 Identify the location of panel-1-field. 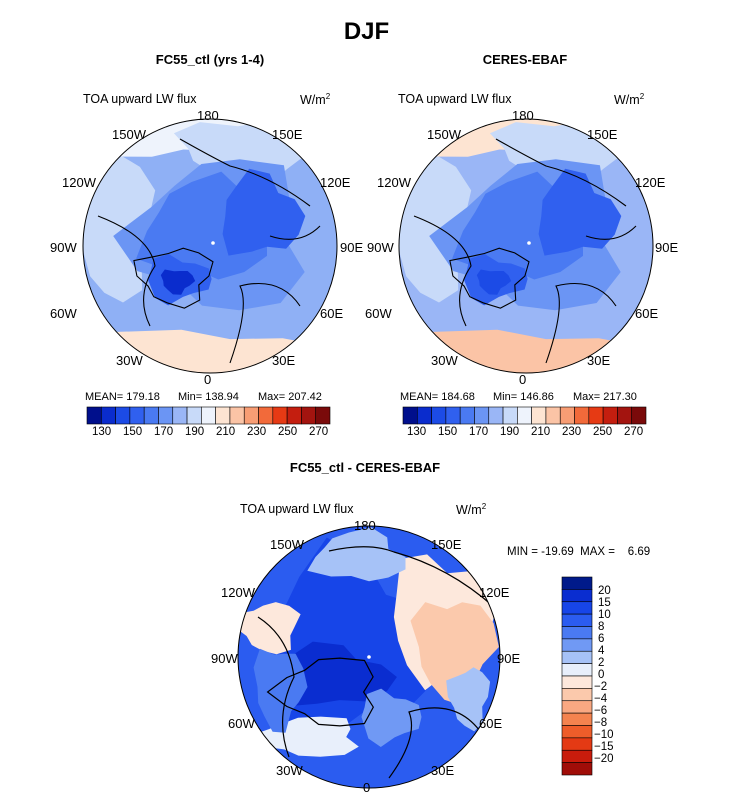
(210, 246).